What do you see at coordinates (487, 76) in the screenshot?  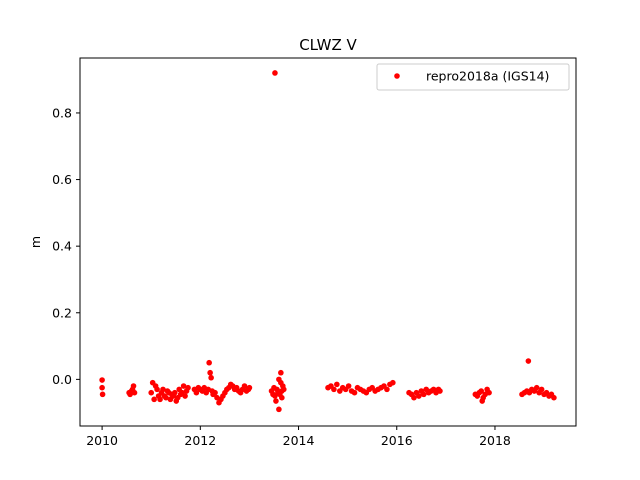 I see `legend-entry-label: repro2018a (IGS14)` at bounding box center [487, 76].